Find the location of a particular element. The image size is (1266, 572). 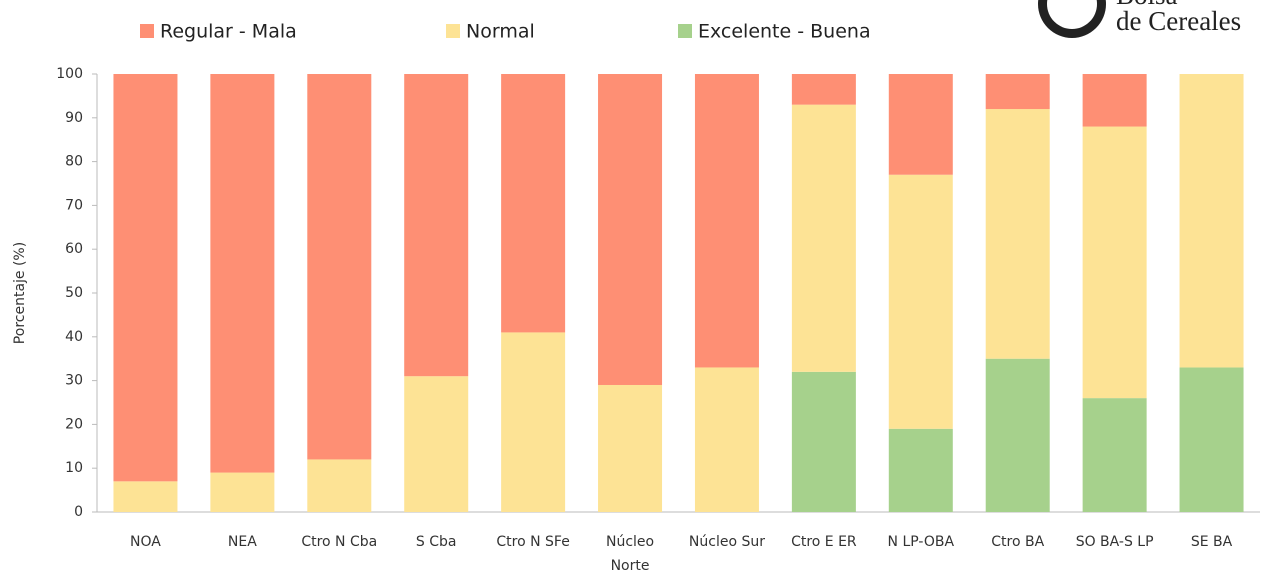

x-tick-label: SE BA is located at coordinates (1212, 542).